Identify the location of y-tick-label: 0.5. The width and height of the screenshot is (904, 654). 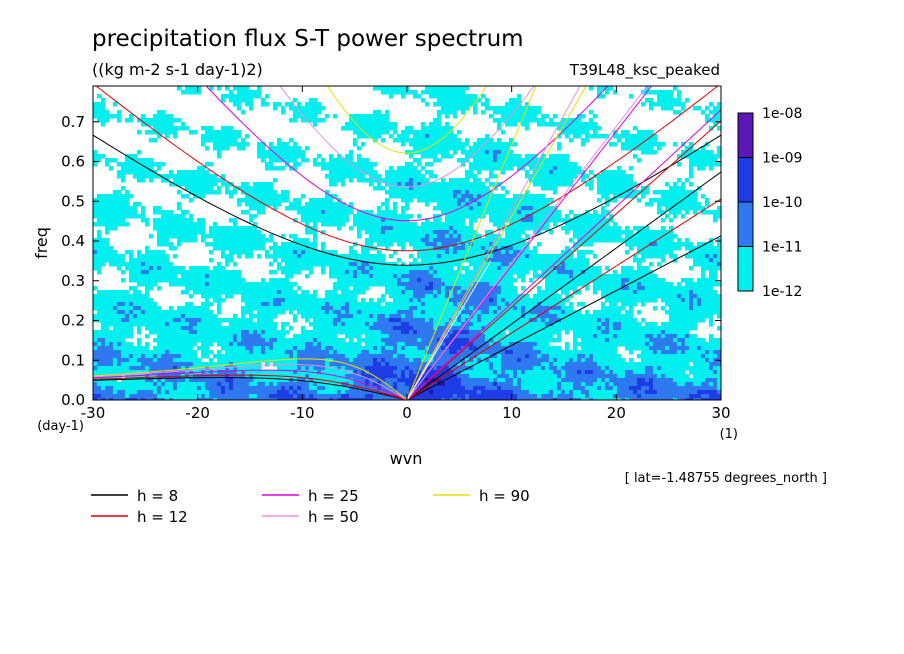
(73, 201).